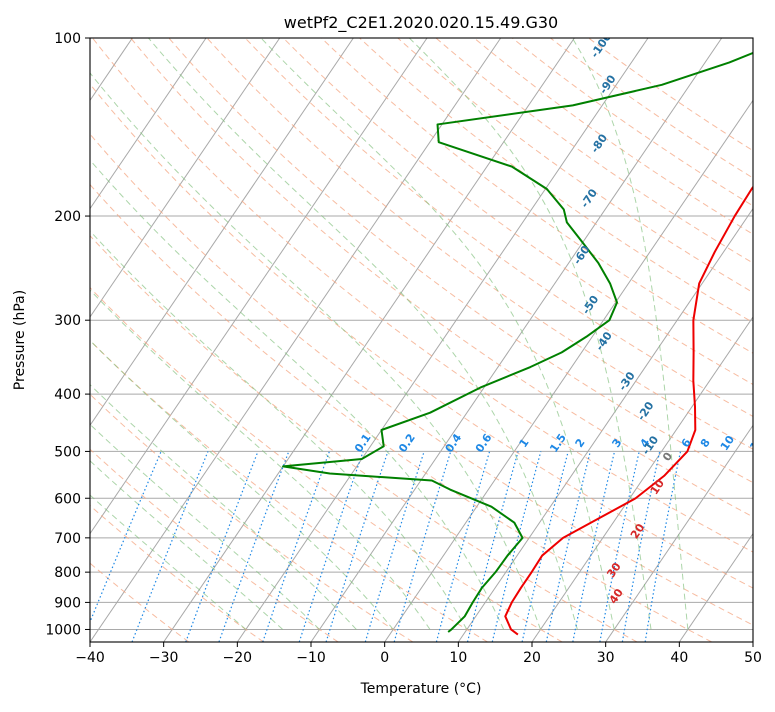 This screenshot has width=775, height=712. What do you see at coordinates (418, 654) in the screenshot?
I see `x-axis-ticks: −40 −30 −20 −10 0 10 20 30 40 50` at bounding box center [418, 654].